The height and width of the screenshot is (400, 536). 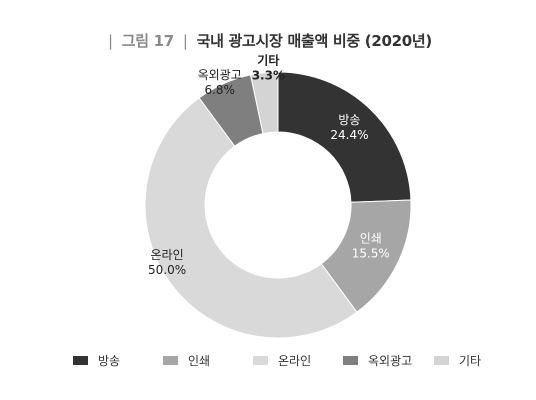 What do you see at coordinates (371, 239) in the screenshot?
I see `slice-label-인쇄: 인쇄` at bounding box center [371, 239].